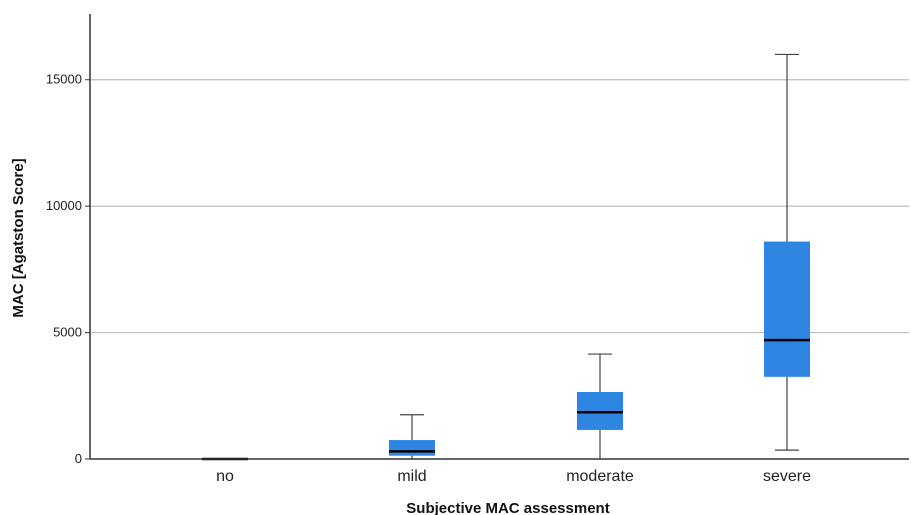  Describe the element at coordinates (513, 476) in the screenshot. I see `x-ticks: no mild moderate severe` at that location.